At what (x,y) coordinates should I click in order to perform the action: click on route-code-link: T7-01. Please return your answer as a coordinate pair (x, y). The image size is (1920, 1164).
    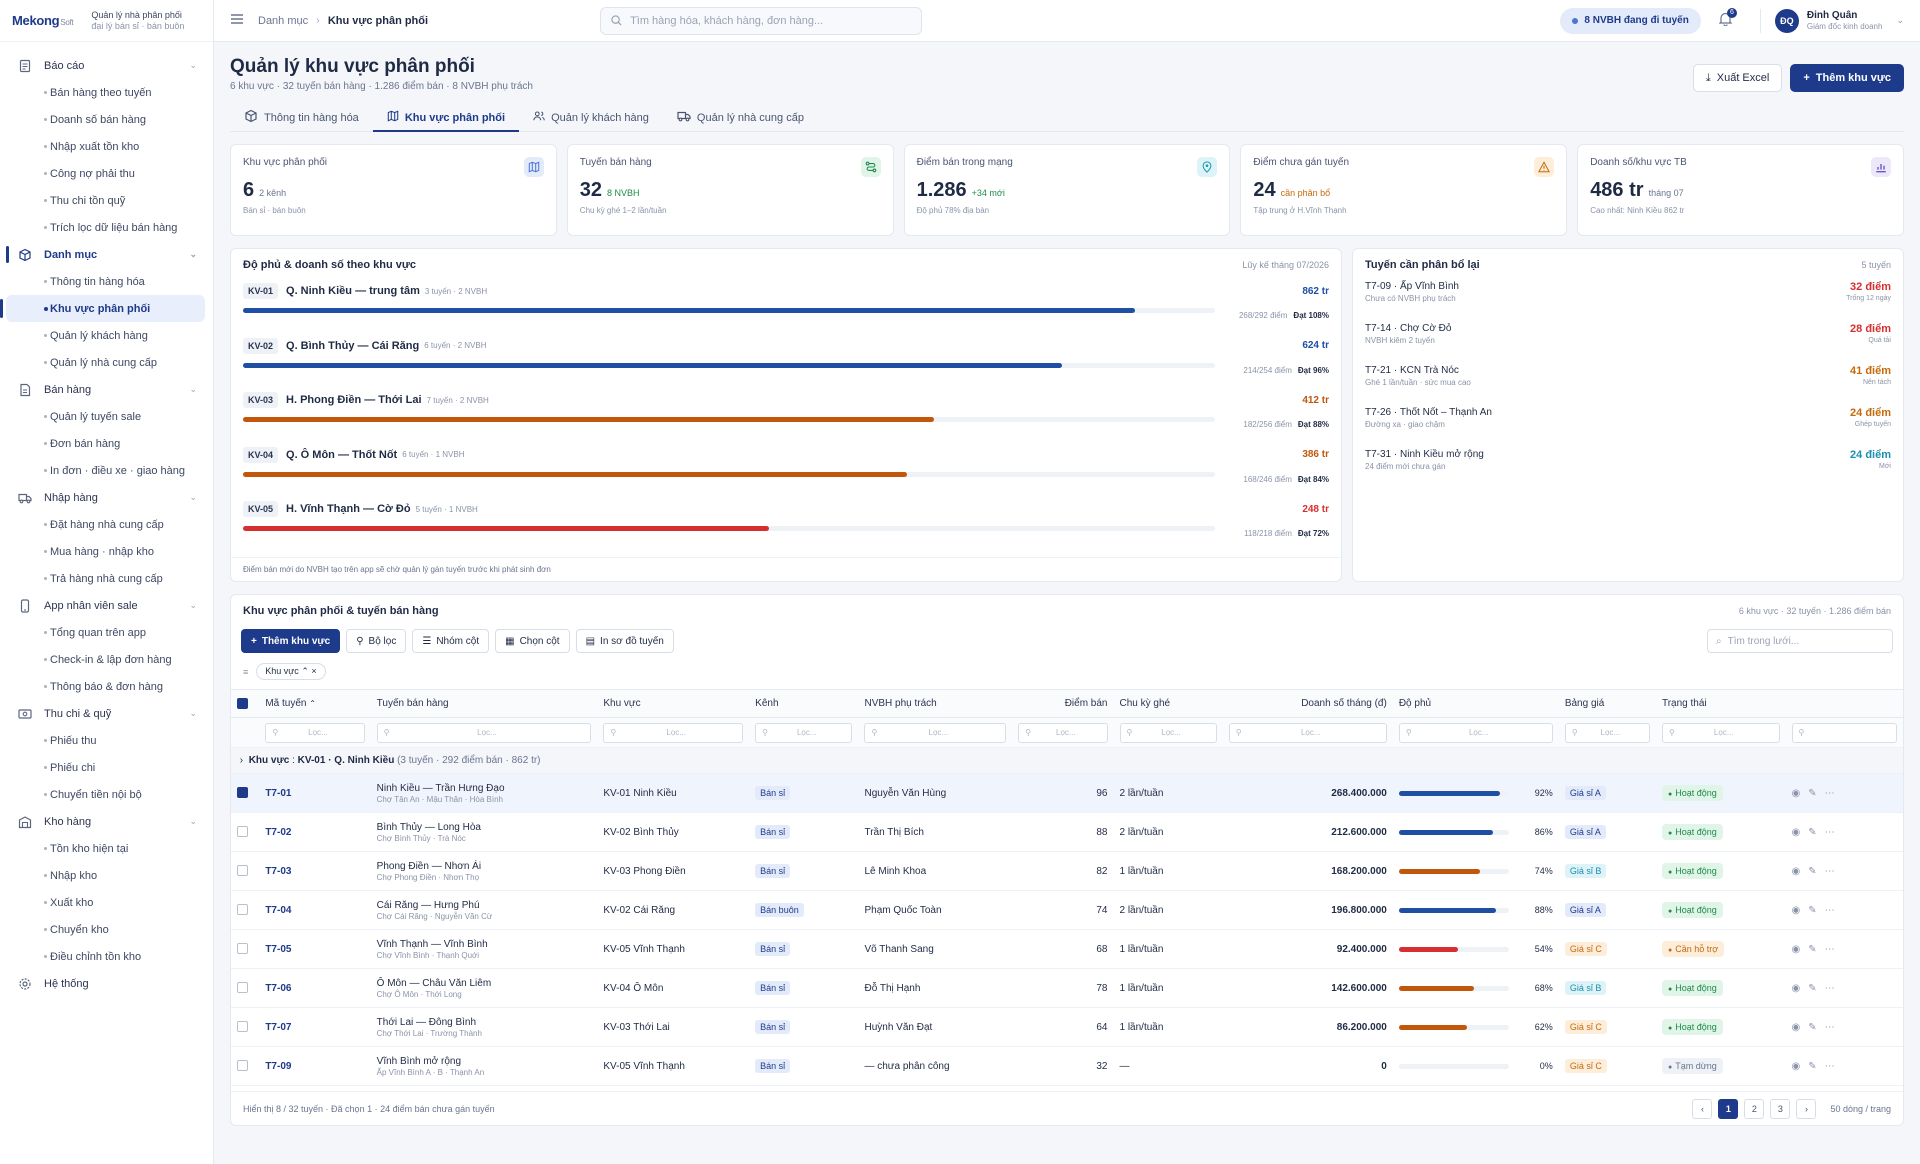
    Looking at the image, I should click on (278, 793).